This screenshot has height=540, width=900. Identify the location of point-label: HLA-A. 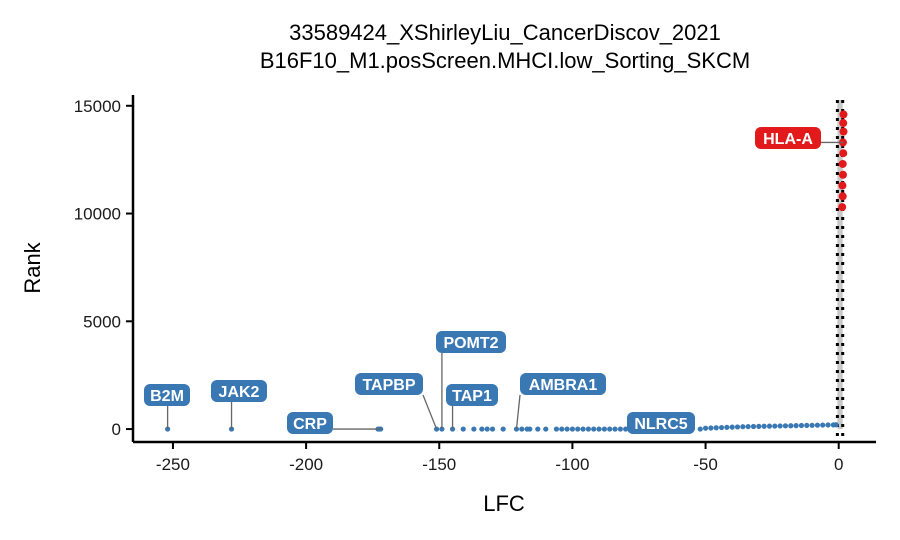
(788, 139).